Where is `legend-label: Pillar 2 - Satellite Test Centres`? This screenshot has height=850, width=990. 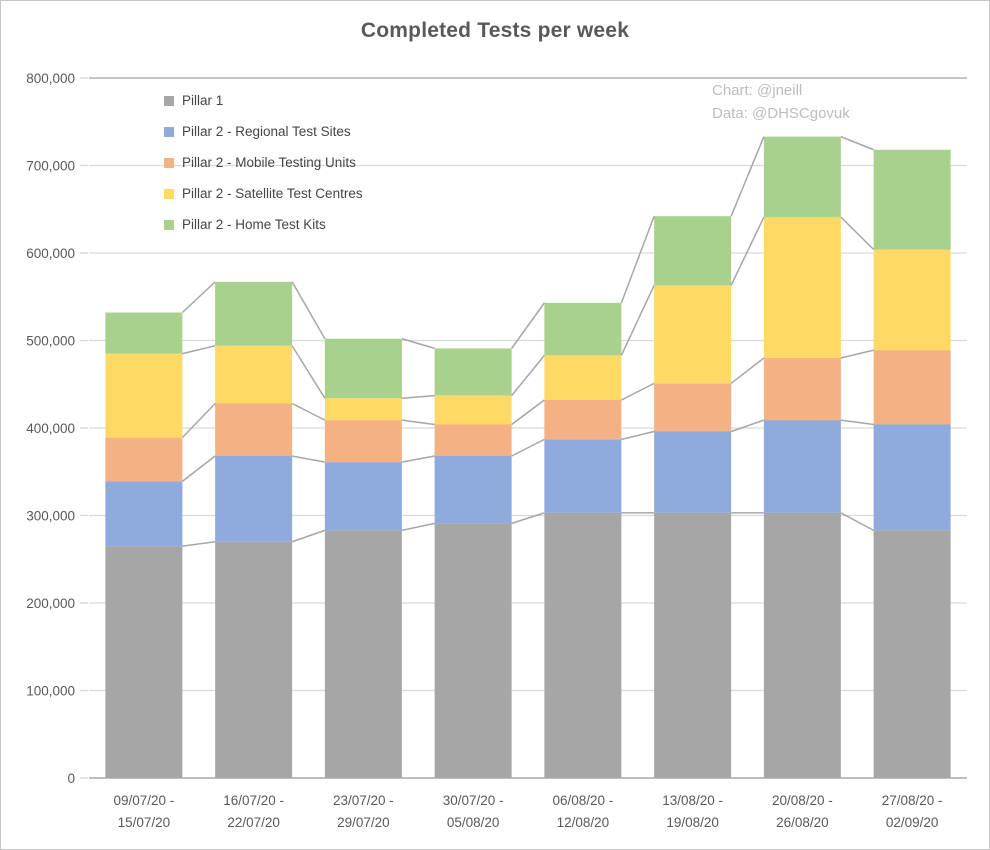 legend-label: Pillar 2 - Satellite Test Centres is located at coordinates (272, 193).